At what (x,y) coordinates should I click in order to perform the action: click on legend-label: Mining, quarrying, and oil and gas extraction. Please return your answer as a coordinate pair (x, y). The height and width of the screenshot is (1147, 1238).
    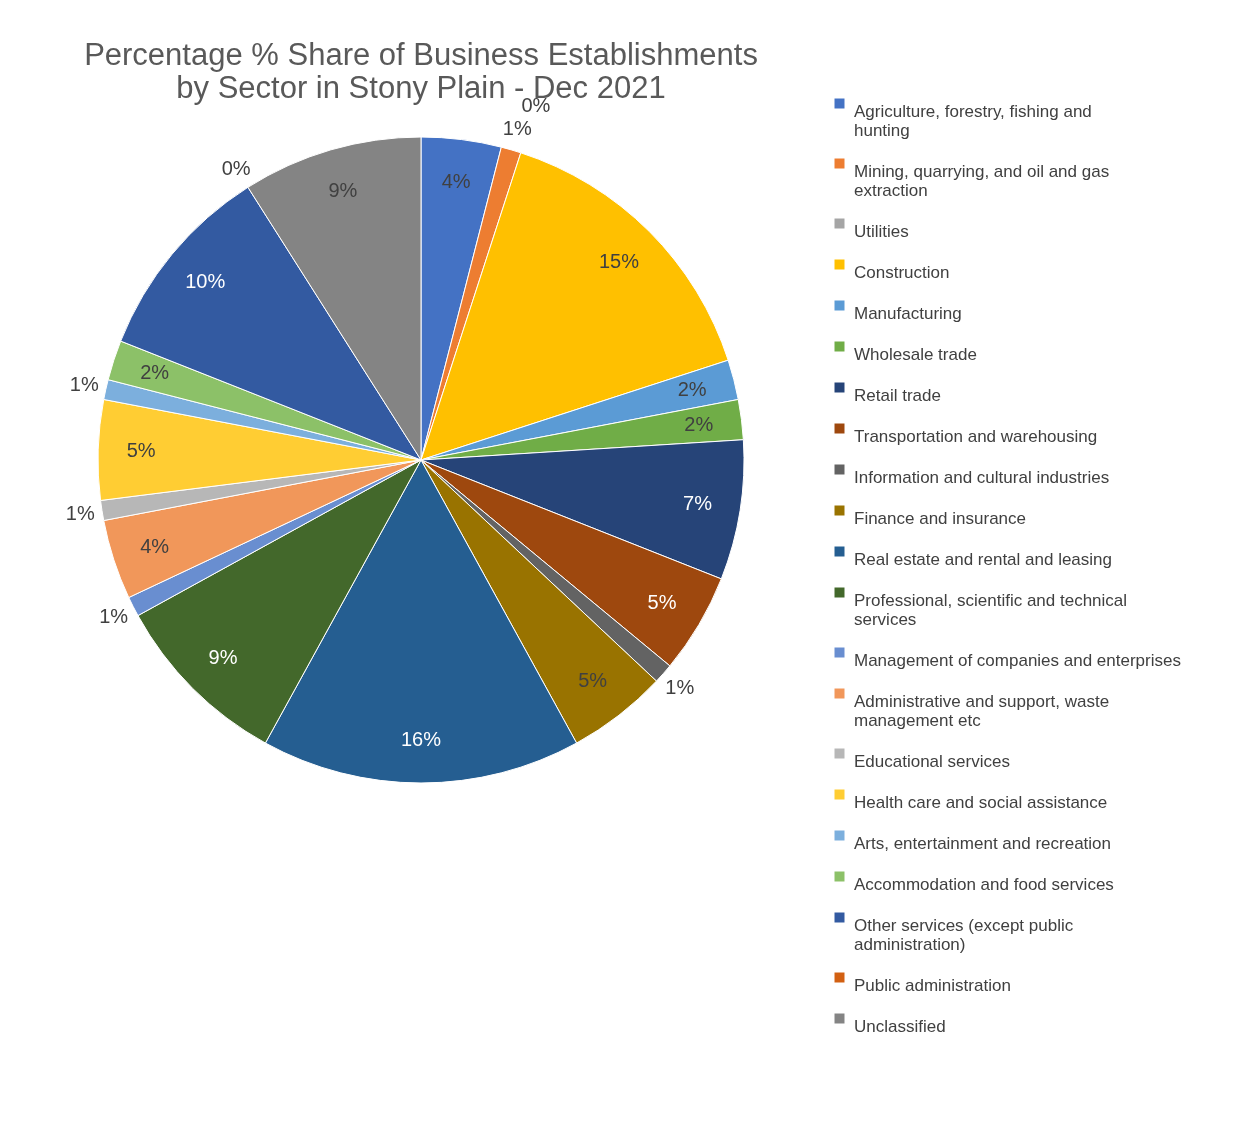
    Looking at the image, I should click on (982, 180).